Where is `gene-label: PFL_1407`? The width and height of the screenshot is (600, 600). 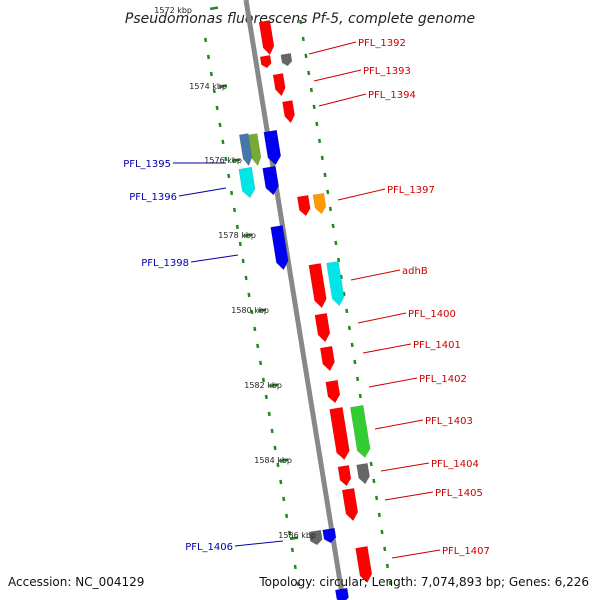
gene-label: PFL_1407 is located at coordinates (466, 551).